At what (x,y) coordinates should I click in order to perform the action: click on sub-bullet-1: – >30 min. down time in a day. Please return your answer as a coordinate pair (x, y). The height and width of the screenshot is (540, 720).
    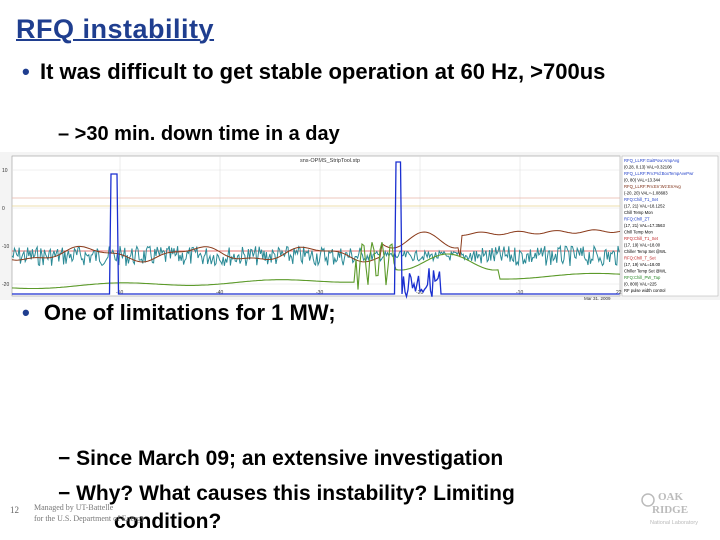
    Looking at the image, I should click on (199, 134).